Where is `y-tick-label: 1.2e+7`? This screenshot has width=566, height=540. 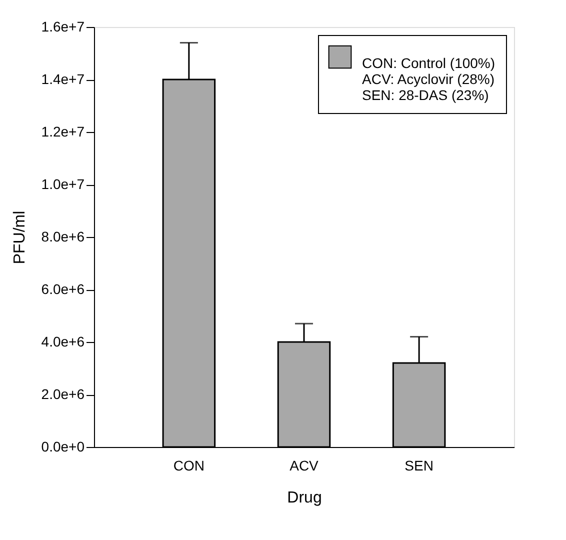 y-tick-label: 1.2e+7 is located at coordinates (63, 132).